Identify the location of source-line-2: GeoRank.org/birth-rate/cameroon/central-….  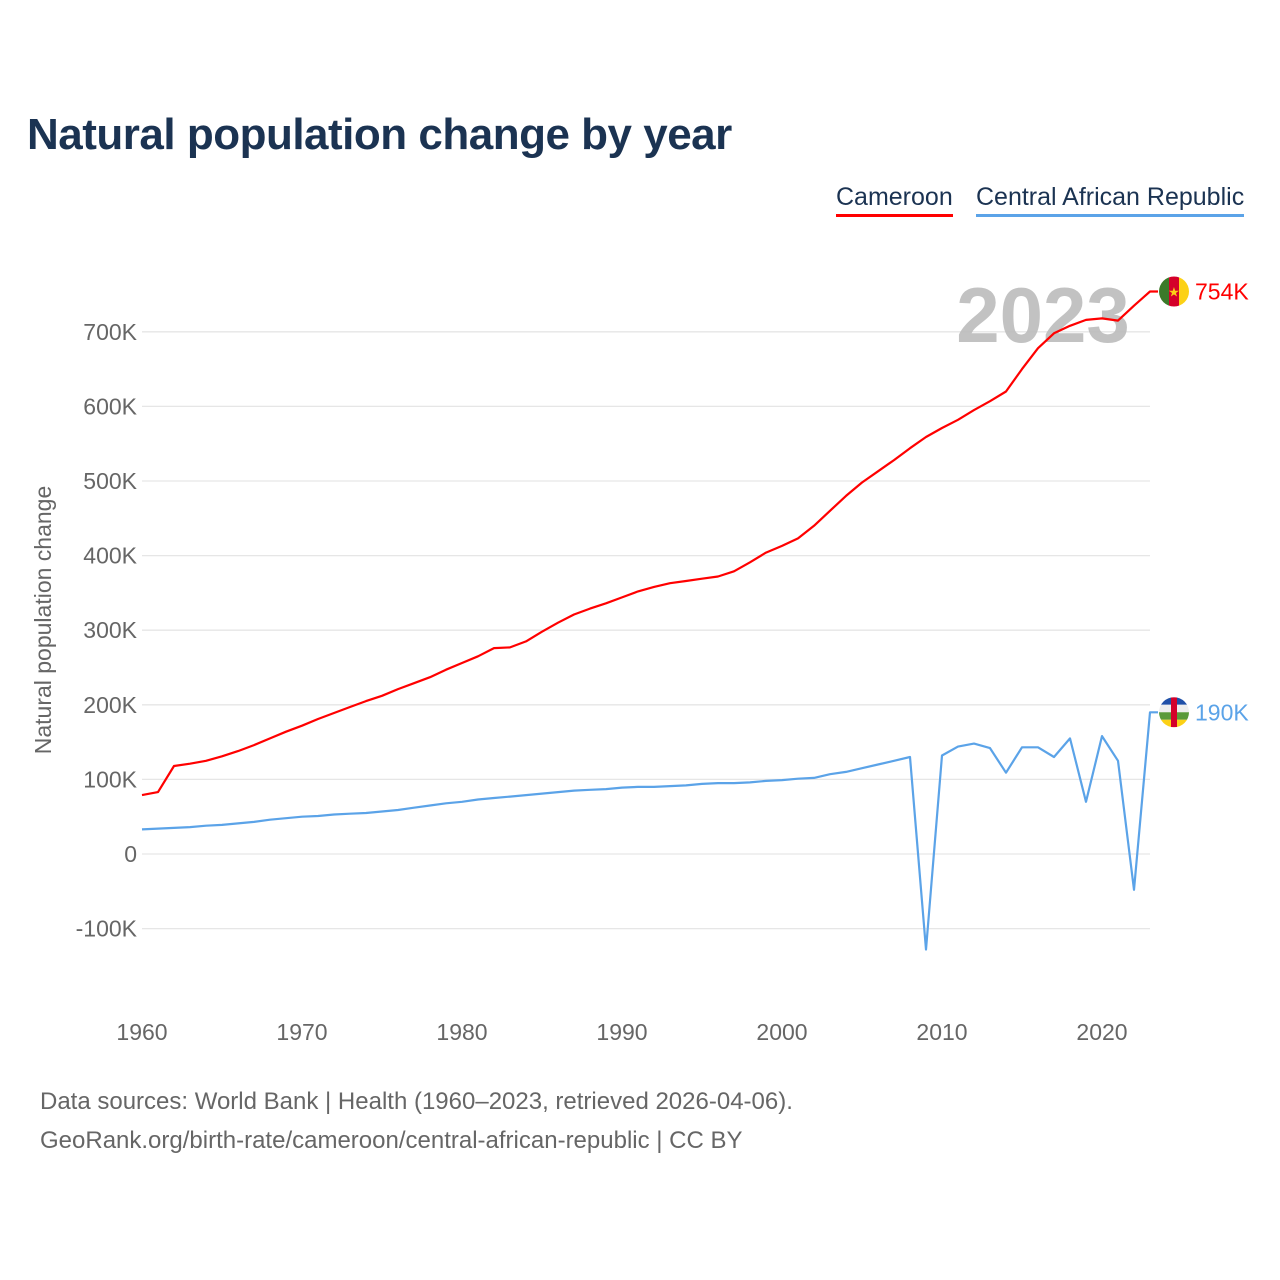
(391, 1140).